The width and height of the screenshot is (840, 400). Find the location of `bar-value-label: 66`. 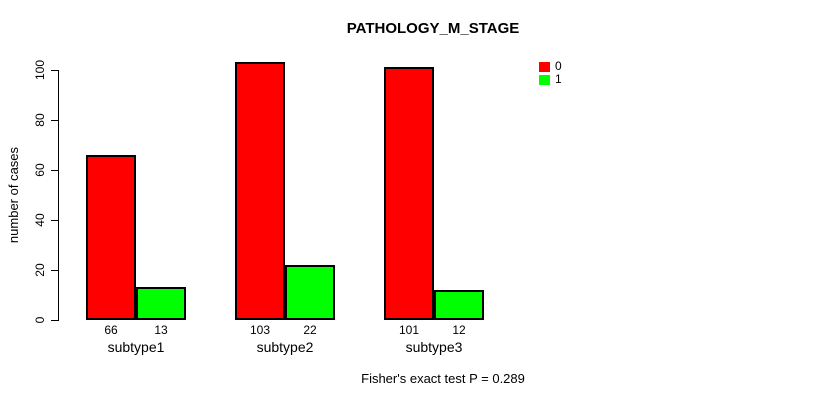

bar-value-label: 66 is located at coordinates (111, 330).